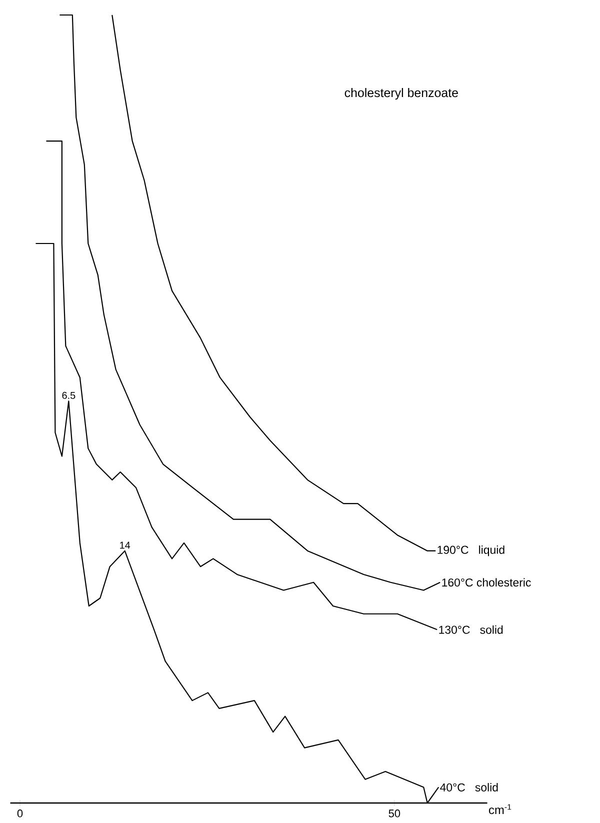 The height and width of the screenshot is (823, 600). Describe the element at coordinates (20, 814) in the screenshot. I see `x-tick-label: 0` at that location.